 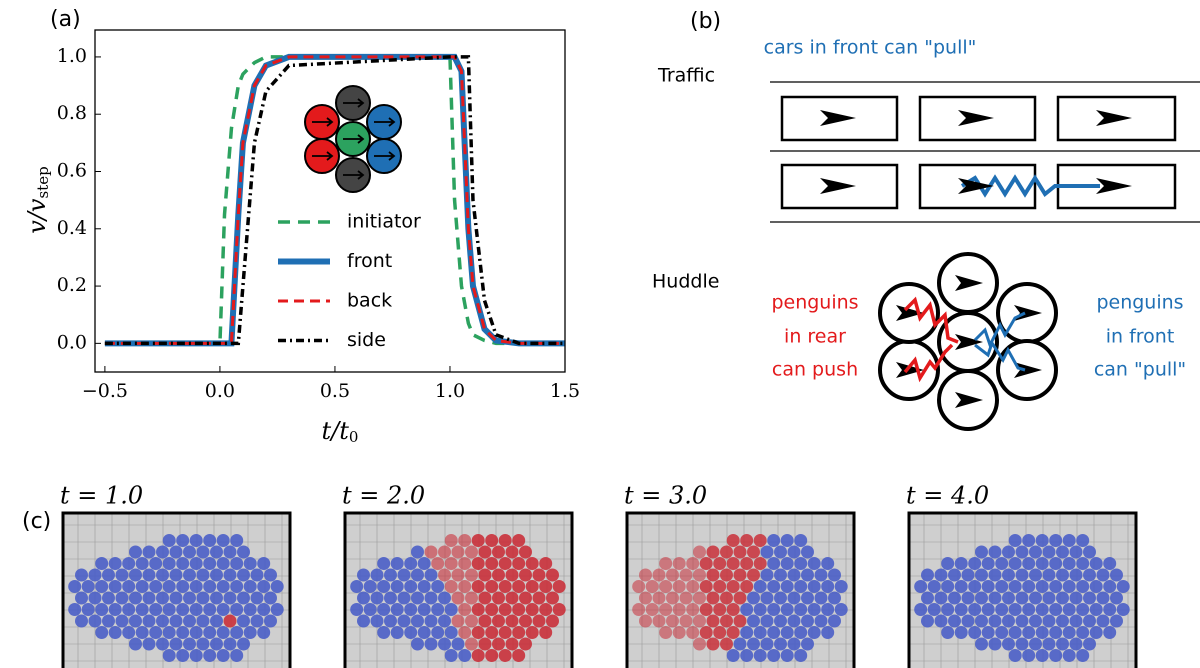 What do you see at coordinates (947, 496) in the screenshot?
I see `snapshot-title: t = 4.0` at bounding box center [947, 496].